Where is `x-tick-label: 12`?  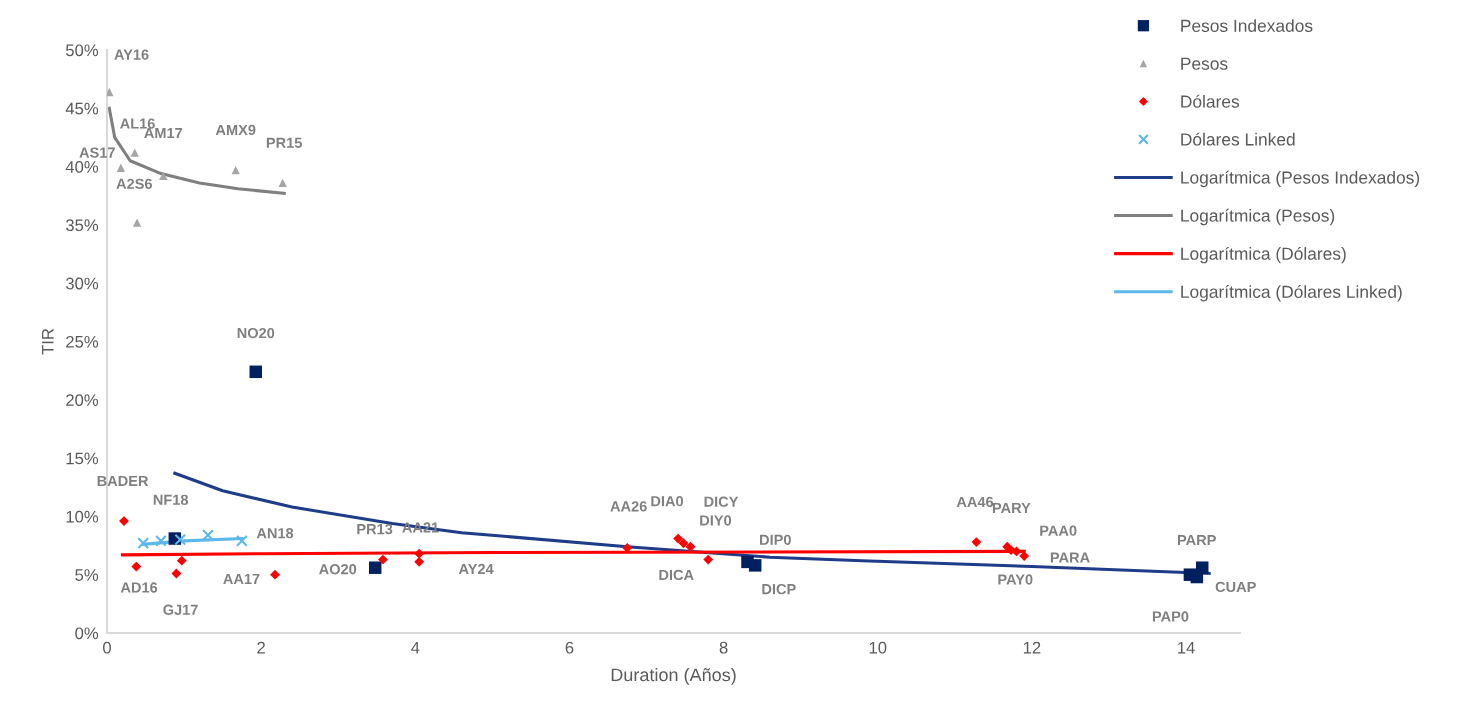
x-tick-label: 12 is located at coordinates (1032, 647).